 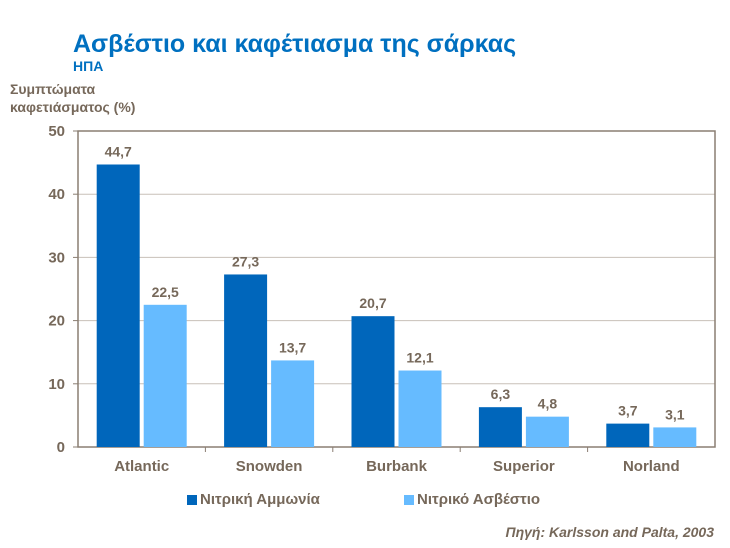 What do you see at coordinates (524, 466) in the screenshot?
I see `x-tick-label: Superior` at bounding box center [524, 466].